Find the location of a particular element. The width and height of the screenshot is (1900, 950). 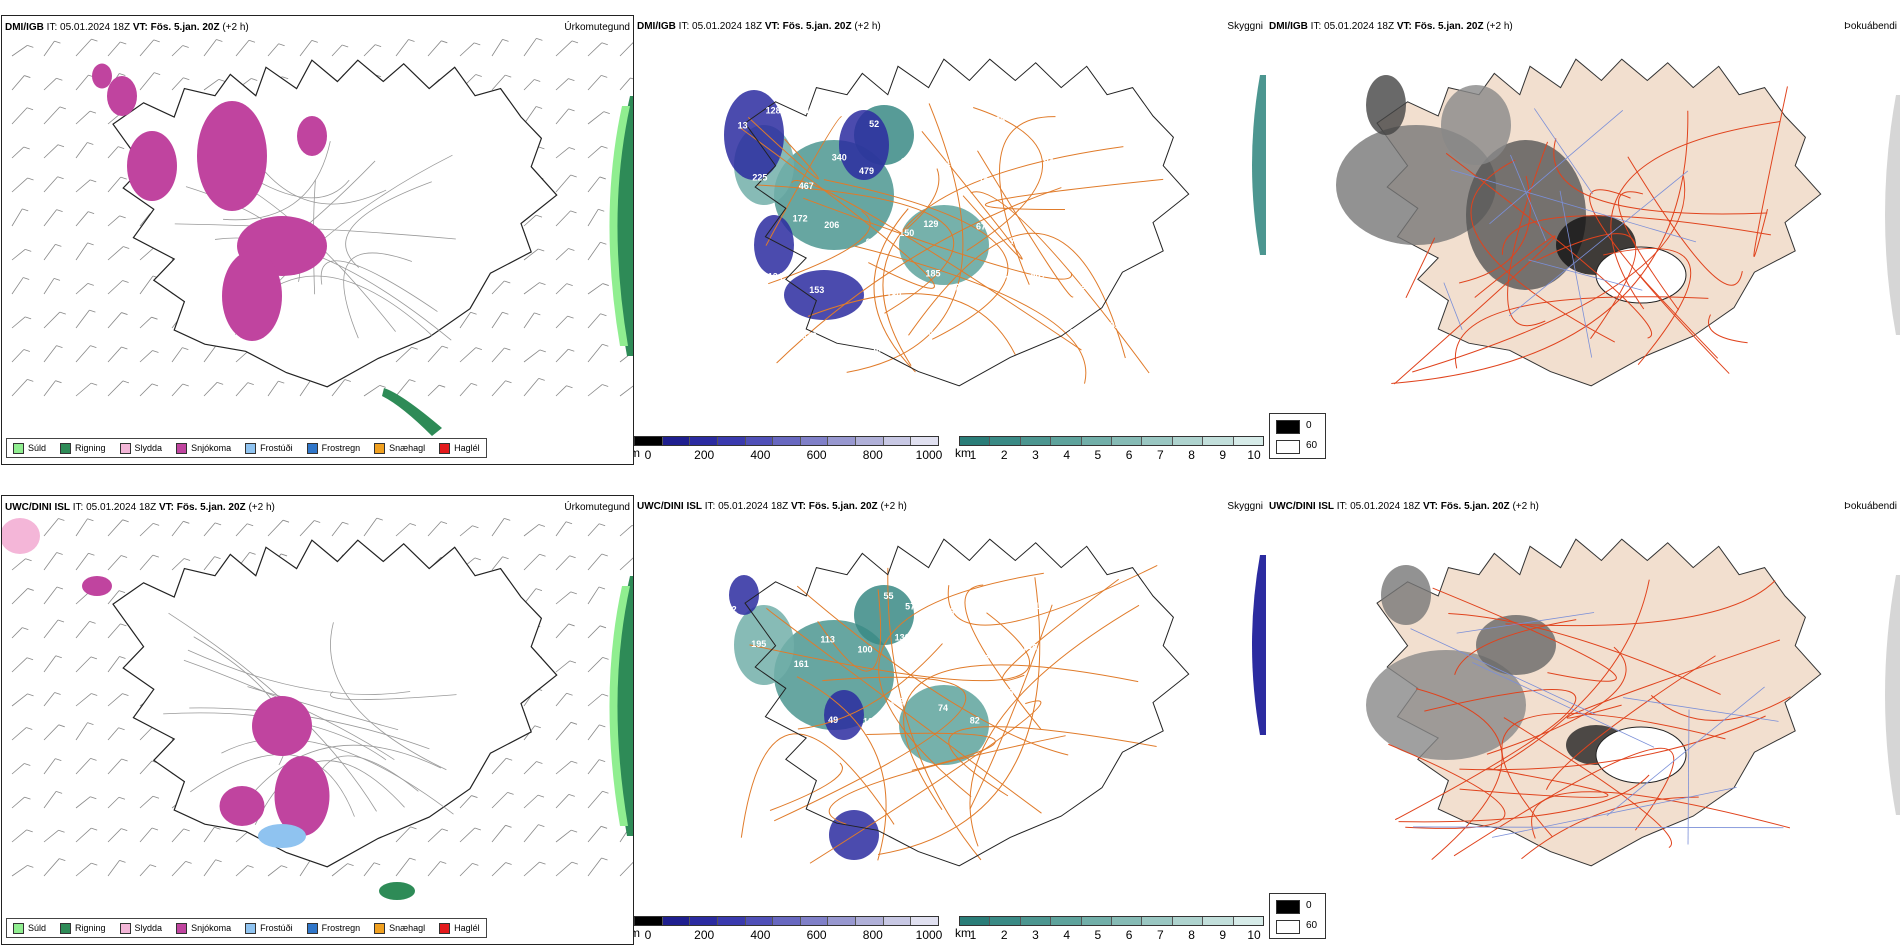

legend-item: Snæhagl is located at coordinates (400, 928).